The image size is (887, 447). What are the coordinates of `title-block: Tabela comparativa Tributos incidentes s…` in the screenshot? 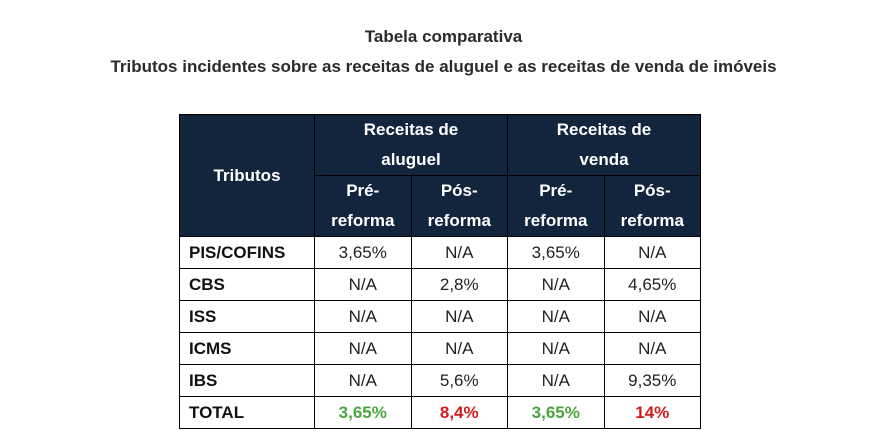 It's located at (443, 52).